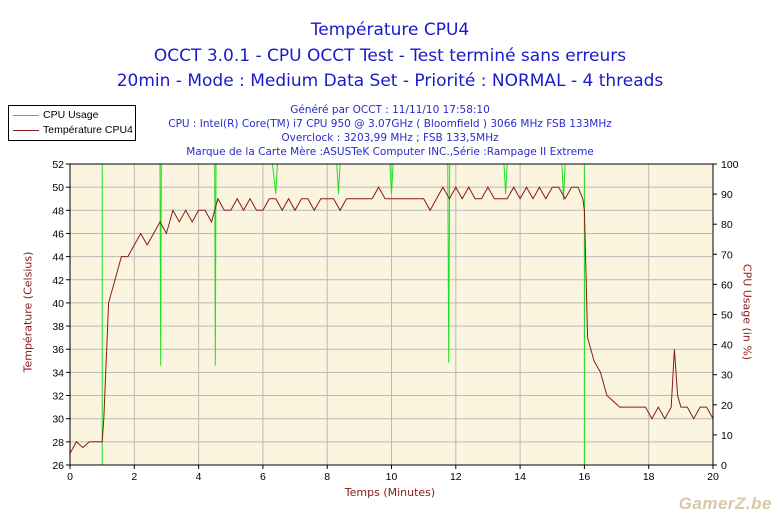  Describe the element at coordinates (26, 130) in the screenshot. I see `legend-swatch-temperature` at that location.